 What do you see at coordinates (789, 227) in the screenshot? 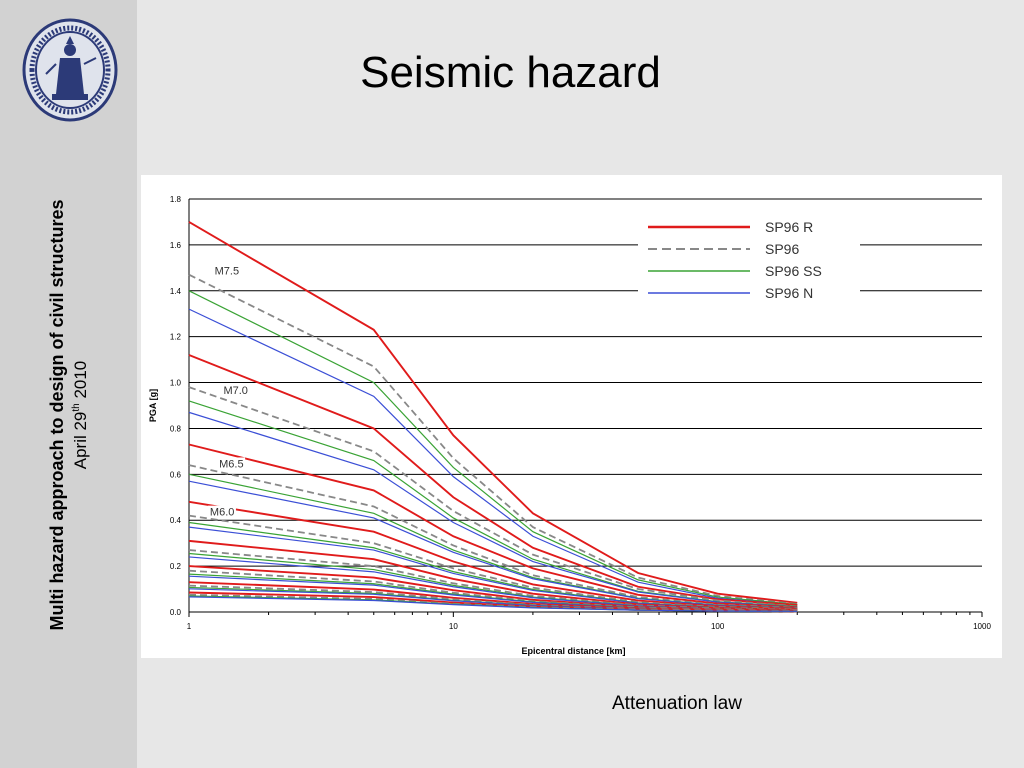
I see `legend-label: SP96 R` at bounding box center [789, 227].